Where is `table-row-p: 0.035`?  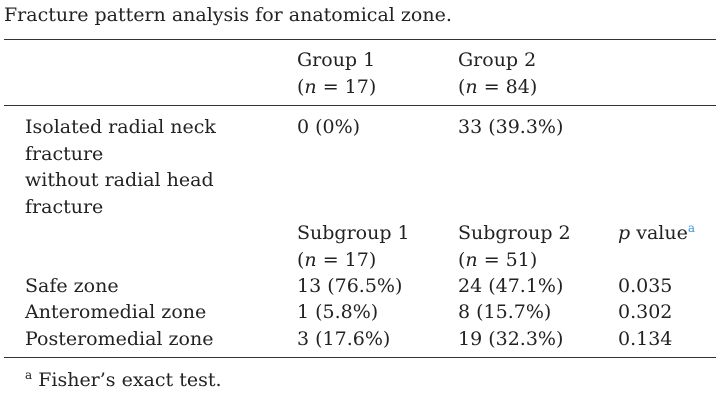 table-row-p: 0.035 is located at coordinates (645, 286).